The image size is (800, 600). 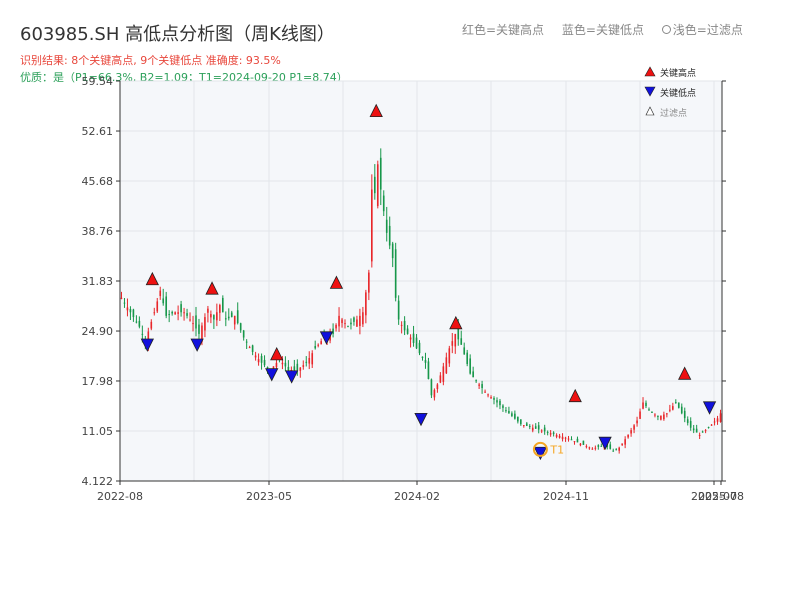 I want to click on legend-blue-label: 蓝色=关键低点, so click(x=602, y=30).